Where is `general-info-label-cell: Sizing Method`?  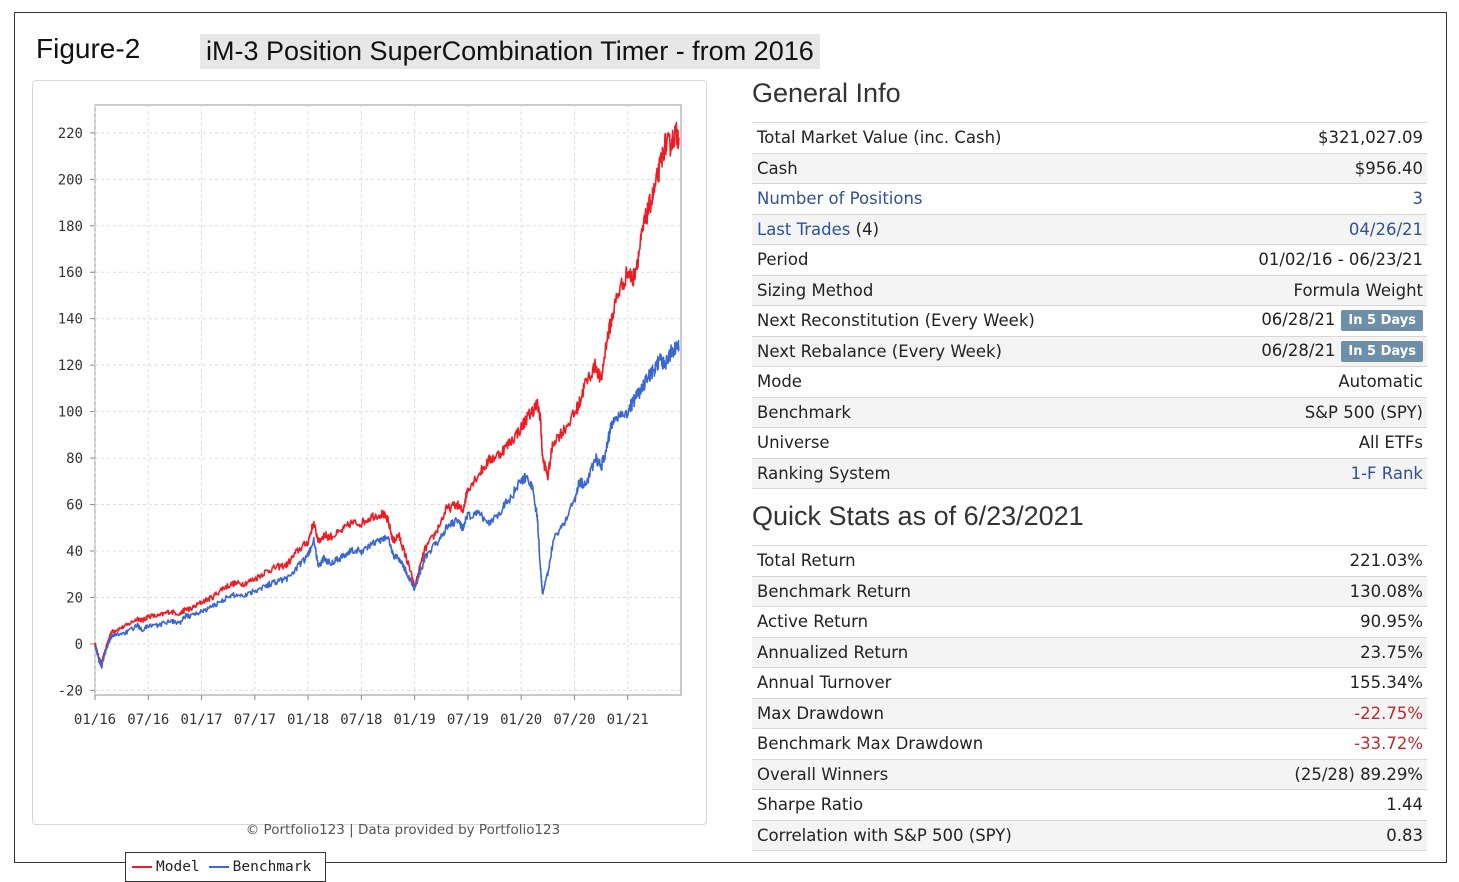 general-info-label-cell: Sizing Method is located at coordinates (962, 290).